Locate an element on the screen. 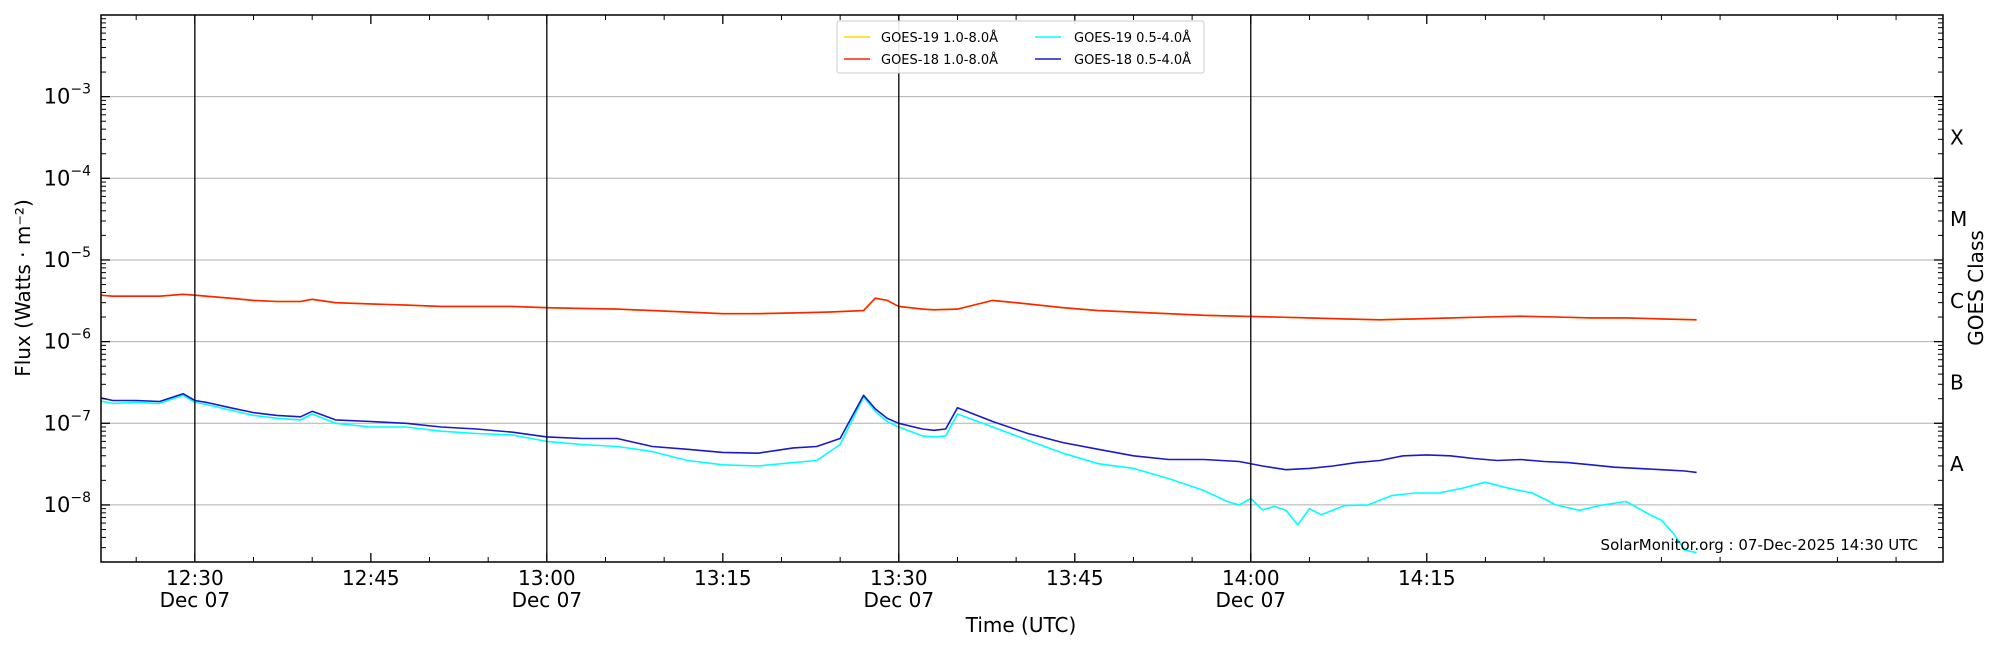 Image resolution: width=2000 pixels, height=650 pixels. goes-class-x: X is located at coordinates (1957, 138).